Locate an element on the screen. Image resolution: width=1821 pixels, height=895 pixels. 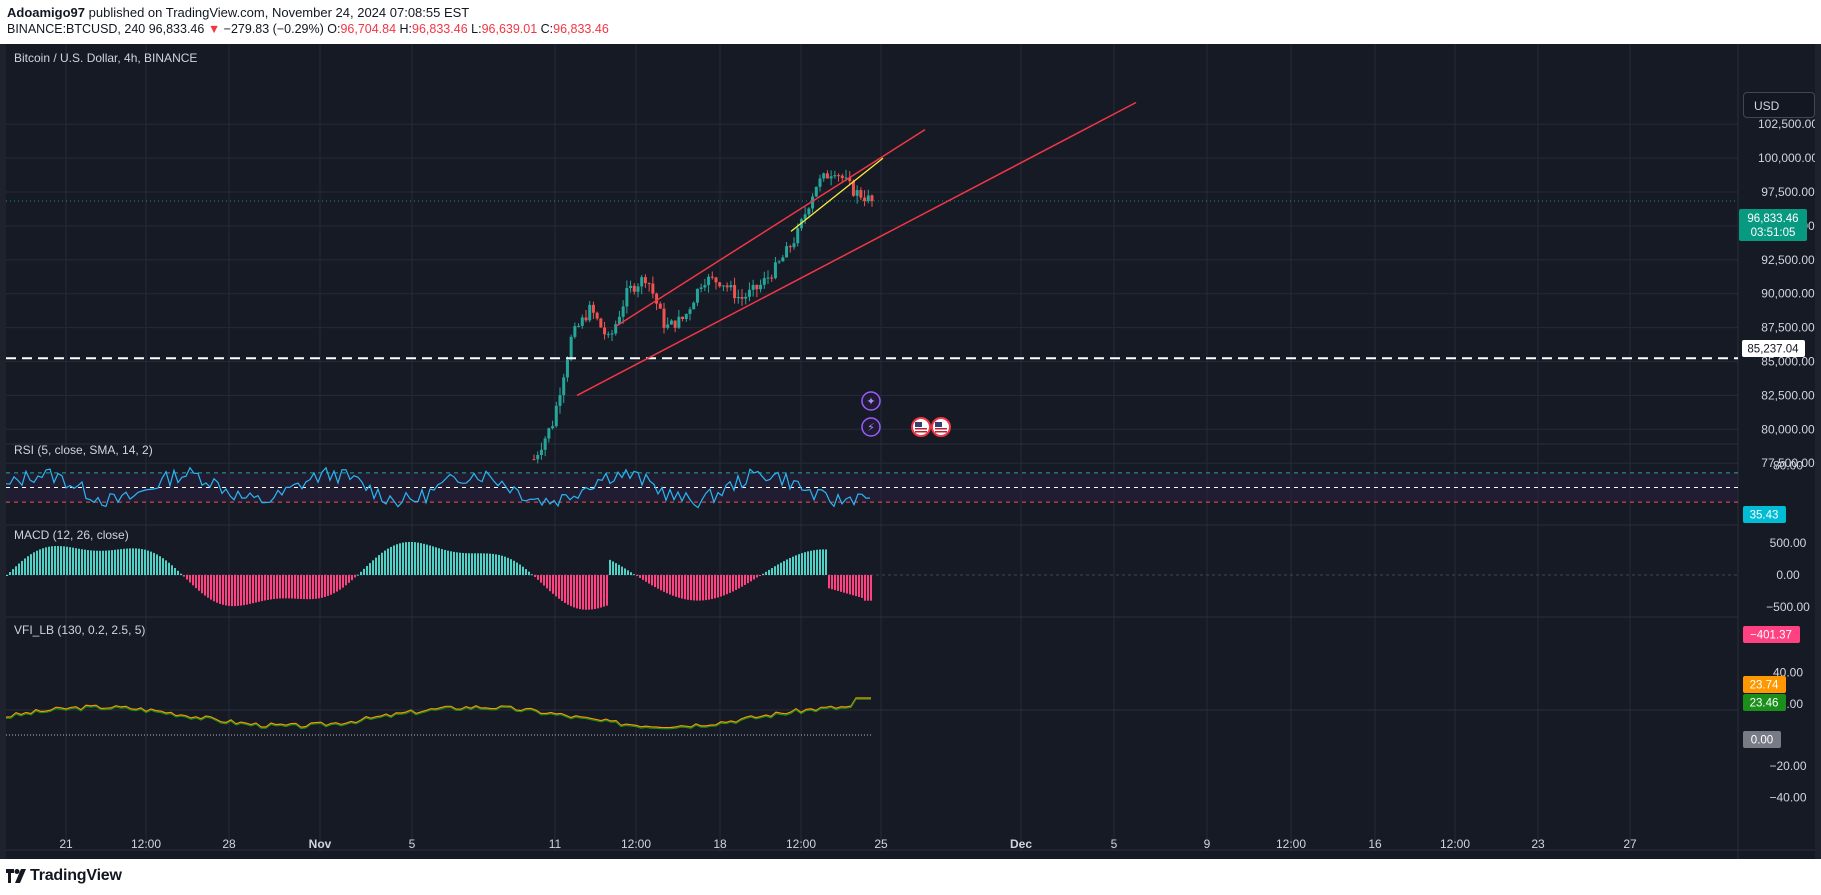
hline-badge: 85,237.04 is located at coordinates (1773, 348).